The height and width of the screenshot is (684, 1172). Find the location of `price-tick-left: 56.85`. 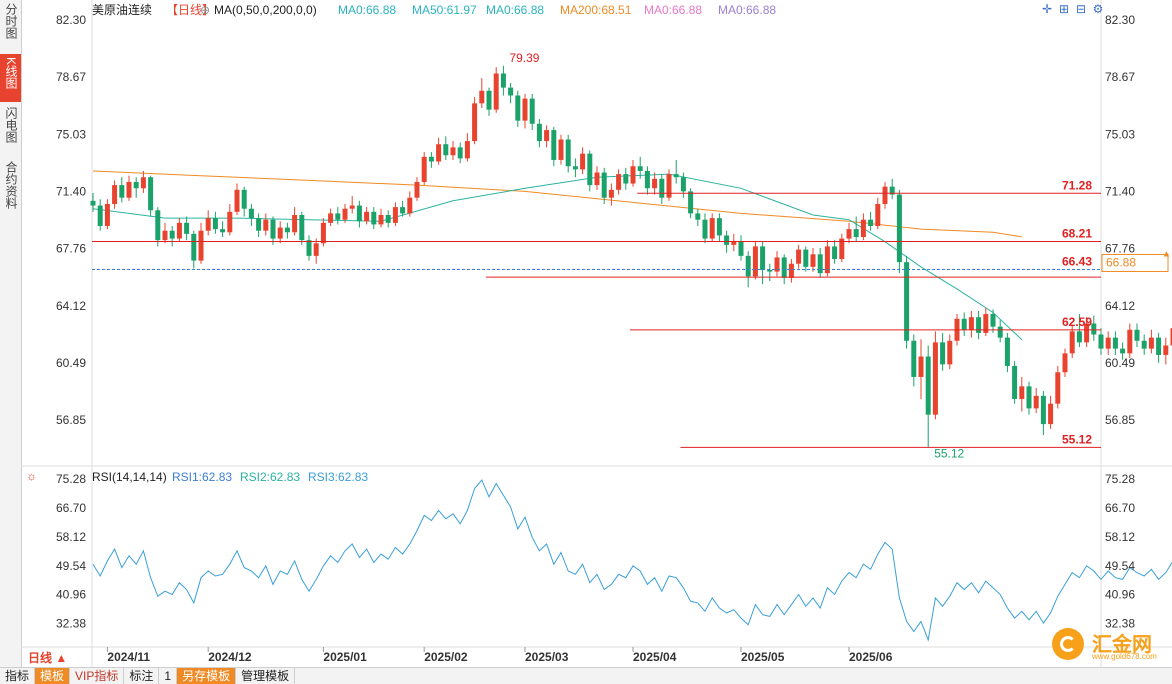

price-tick-left: 56.85 is located at coordinates (71, 420).